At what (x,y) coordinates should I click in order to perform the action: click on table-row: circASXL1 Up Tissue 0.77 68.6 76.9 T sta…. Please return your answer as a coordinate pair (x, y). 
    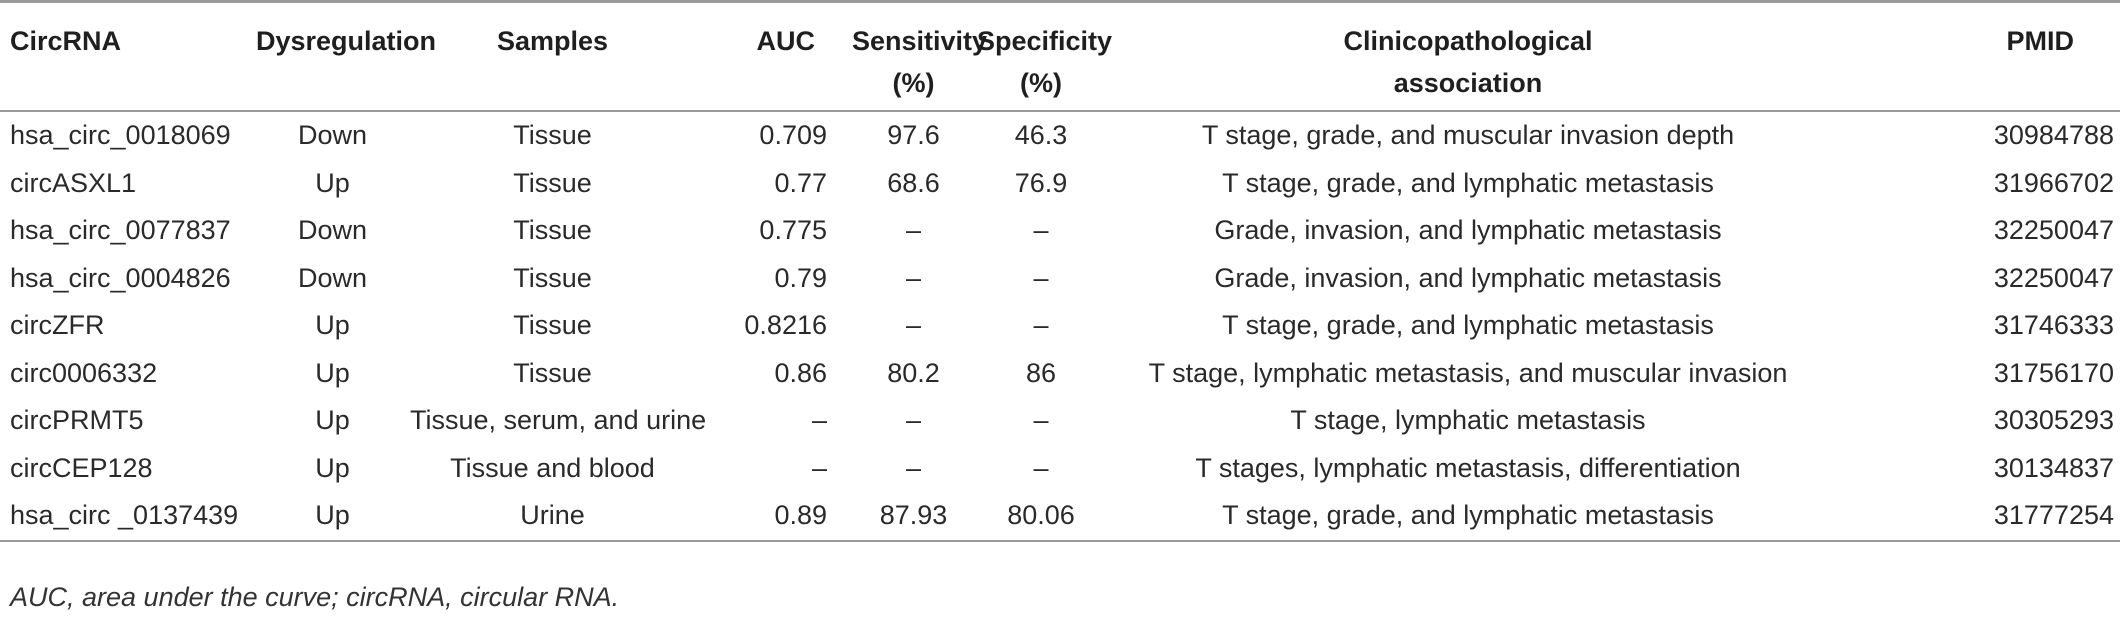
    Looking at the image, I should click on (1060, 184).